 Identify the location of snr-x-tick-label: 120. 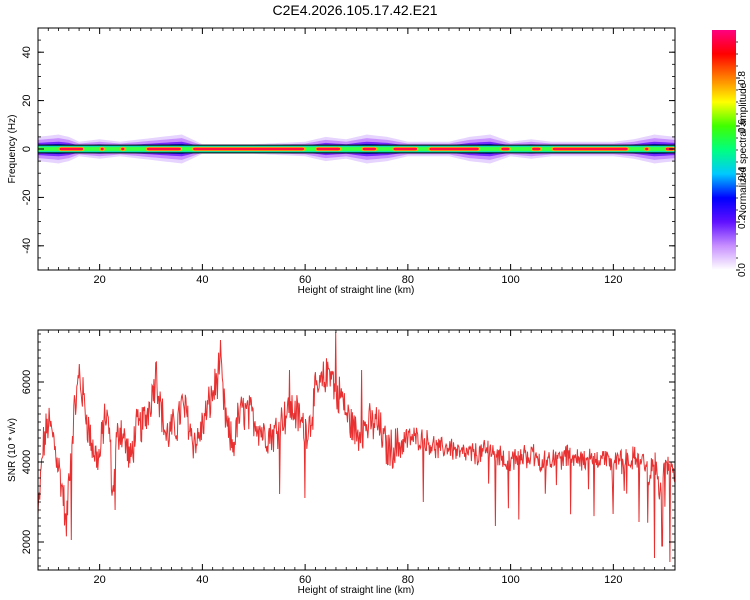
(613, 580).